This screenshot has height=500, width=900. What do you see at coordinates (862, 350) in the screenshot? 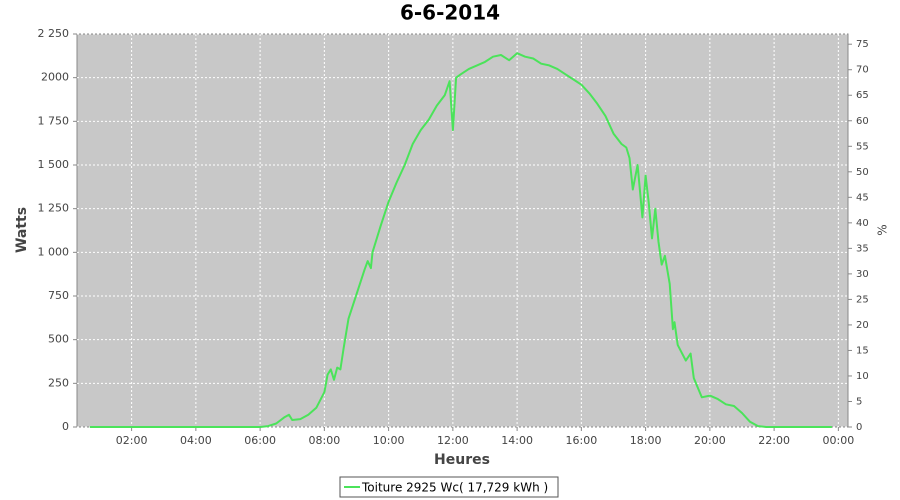
I see `y2-tick-label: 15` at bounding box center [862, 350].